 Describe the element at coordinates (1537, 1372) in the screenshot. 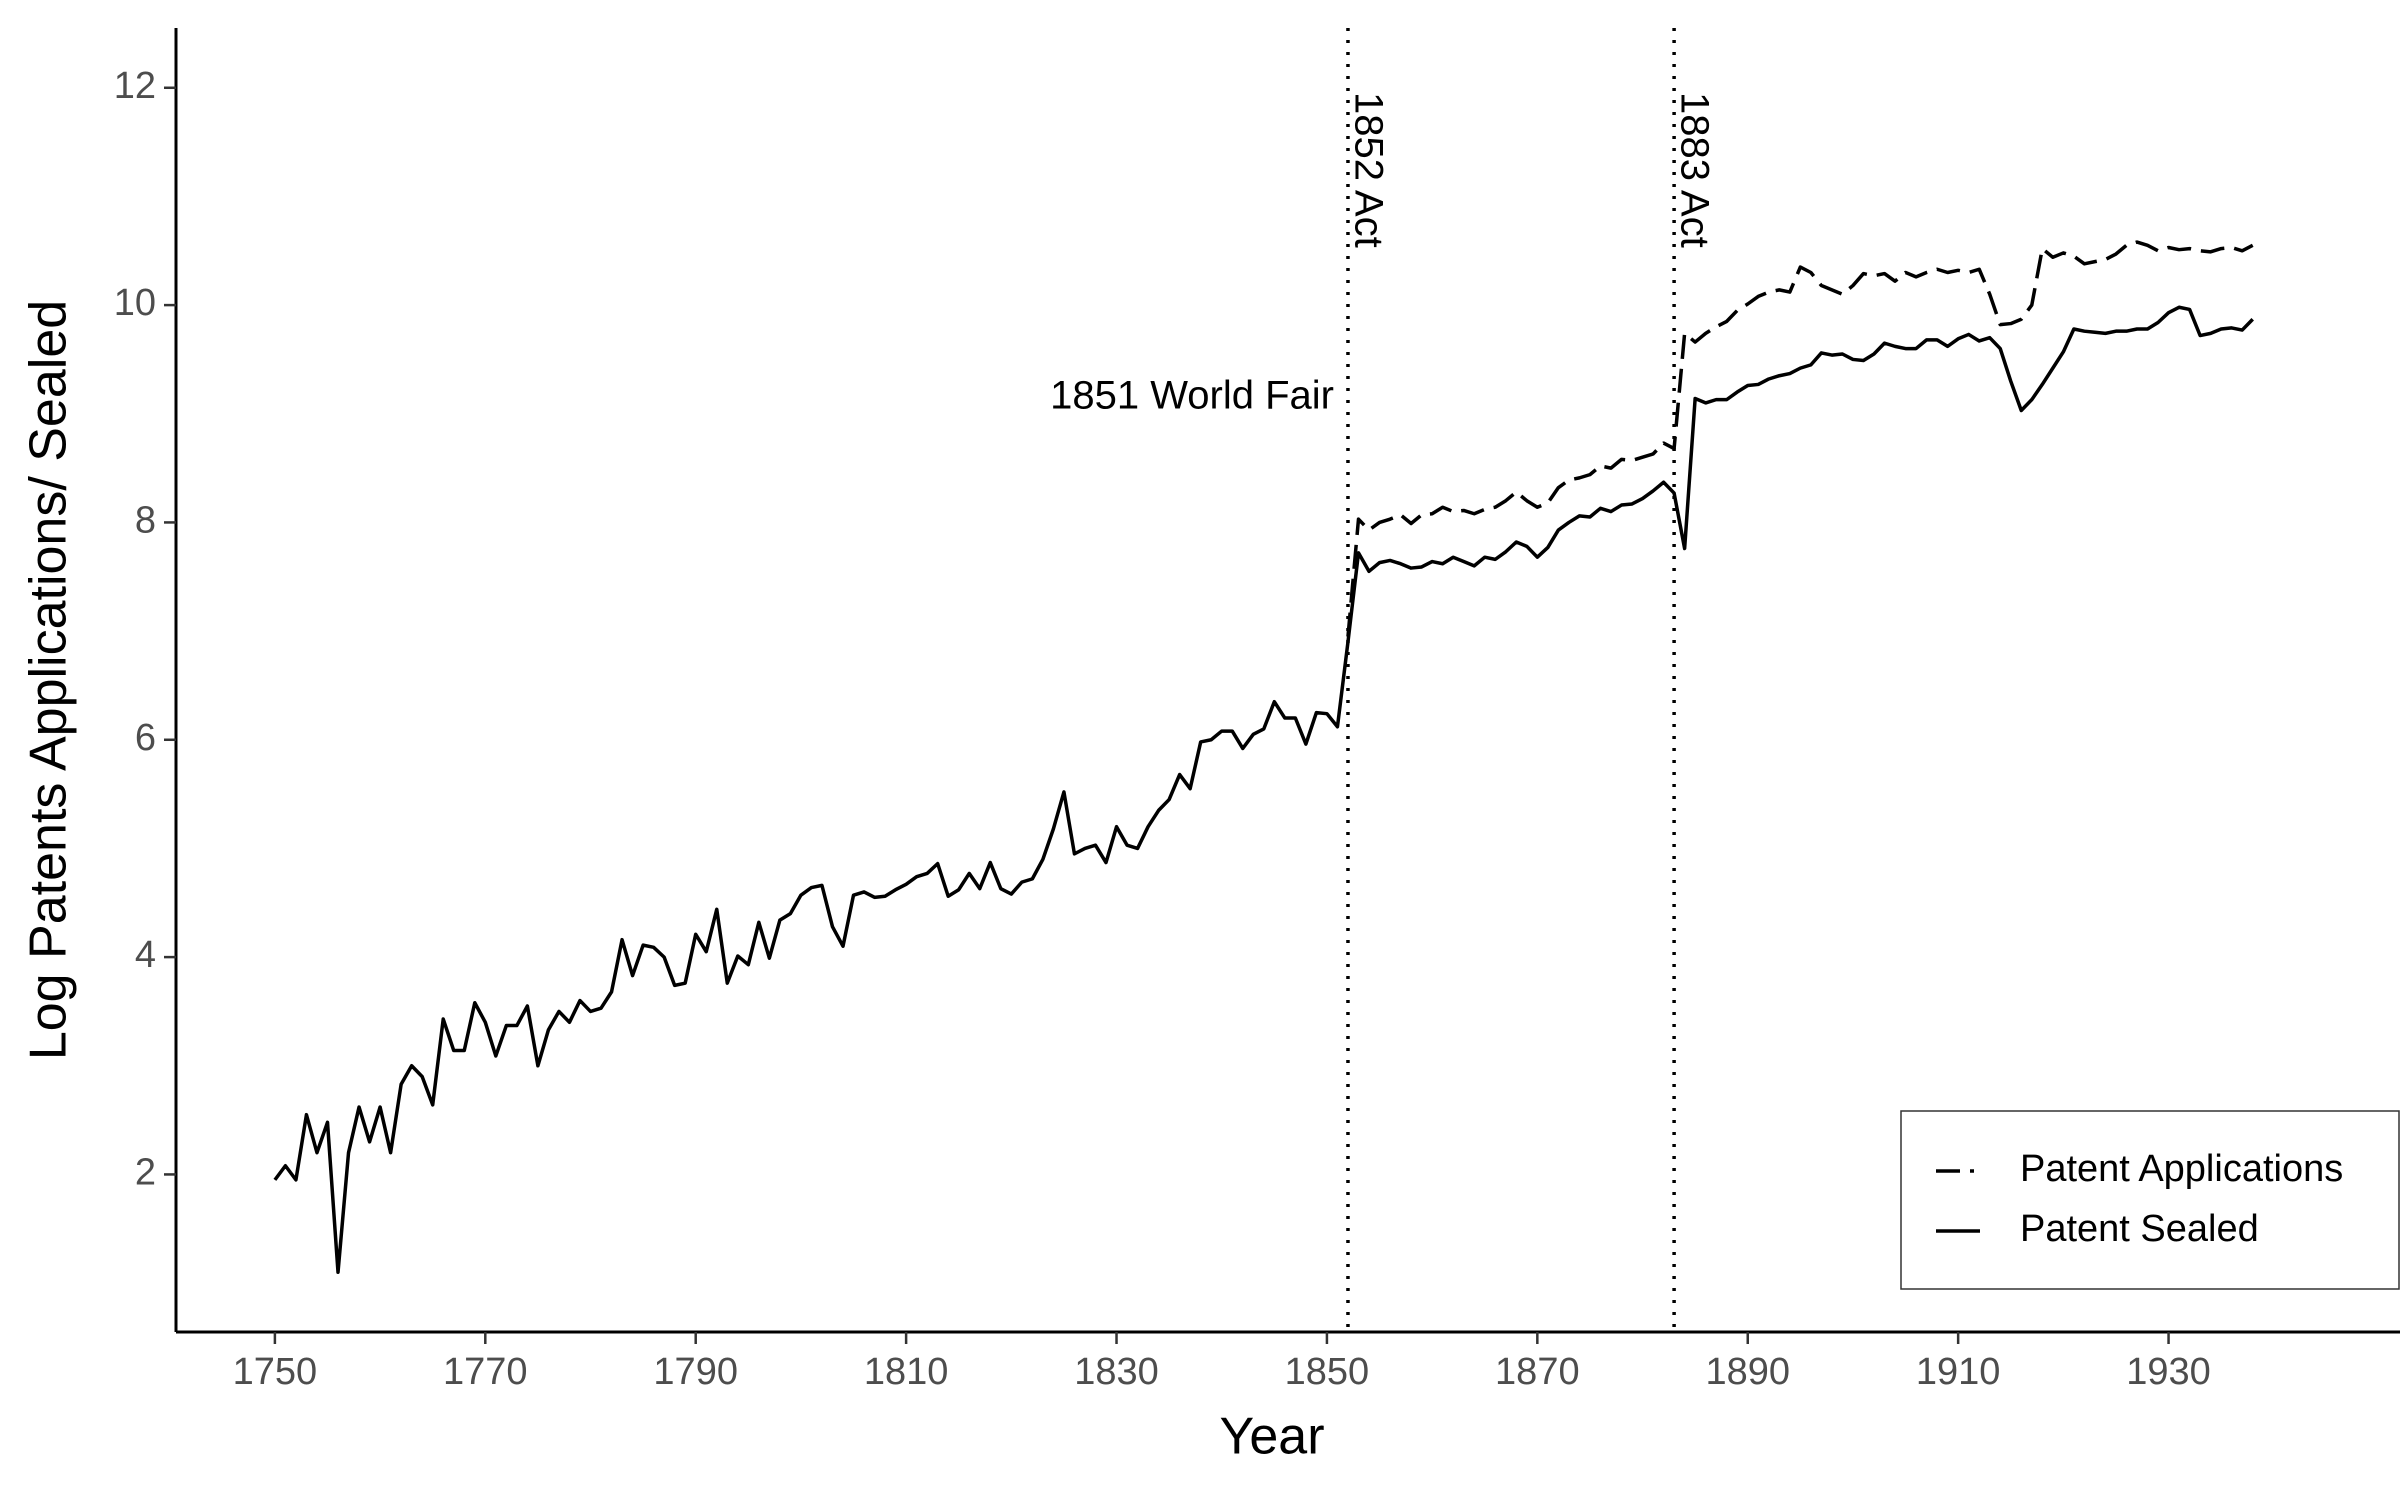

I see `x-tick-label: 1870` at that location.